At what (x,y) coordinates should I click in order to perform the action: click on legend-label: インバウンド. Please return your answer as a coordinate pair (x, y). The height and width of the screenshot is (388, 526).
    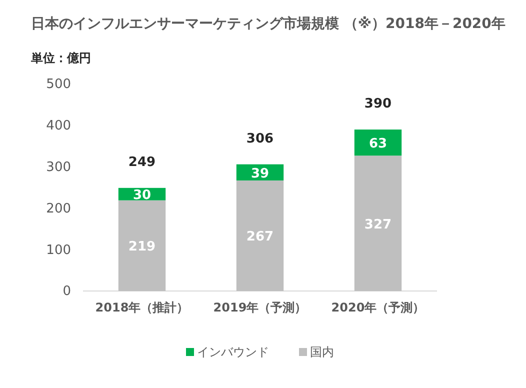
    Looking at the image, I should click on (233, 352).